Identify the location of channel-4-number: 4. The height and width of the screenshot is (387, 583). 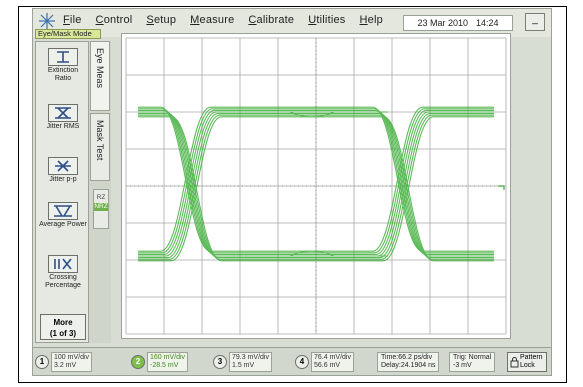
(302, 362).